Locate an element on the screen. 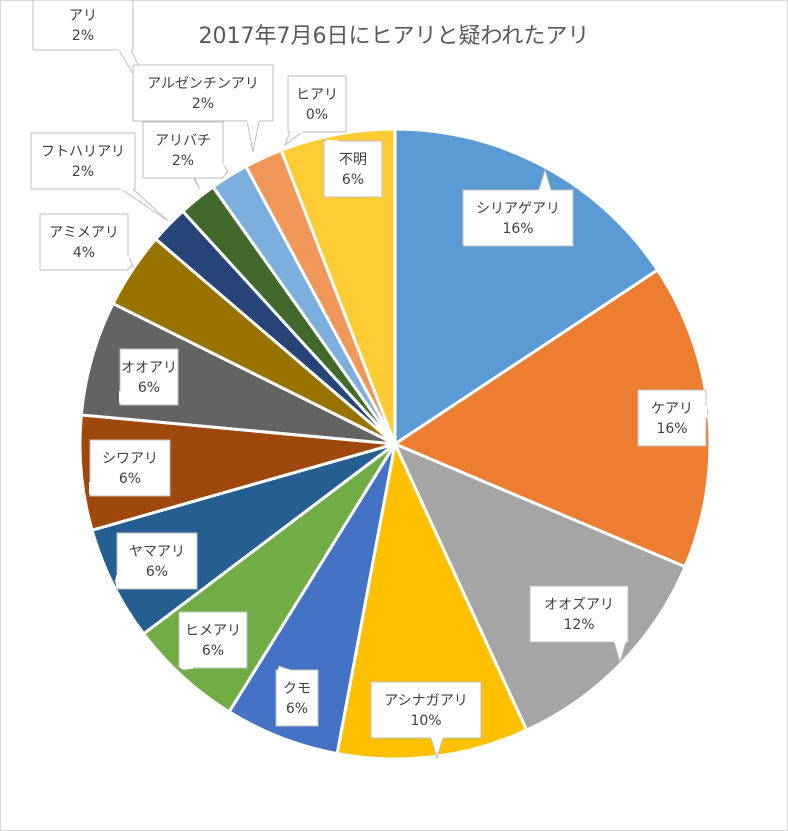  data-label: シリアゲアリ 16% is located at coordinates (518, 207).